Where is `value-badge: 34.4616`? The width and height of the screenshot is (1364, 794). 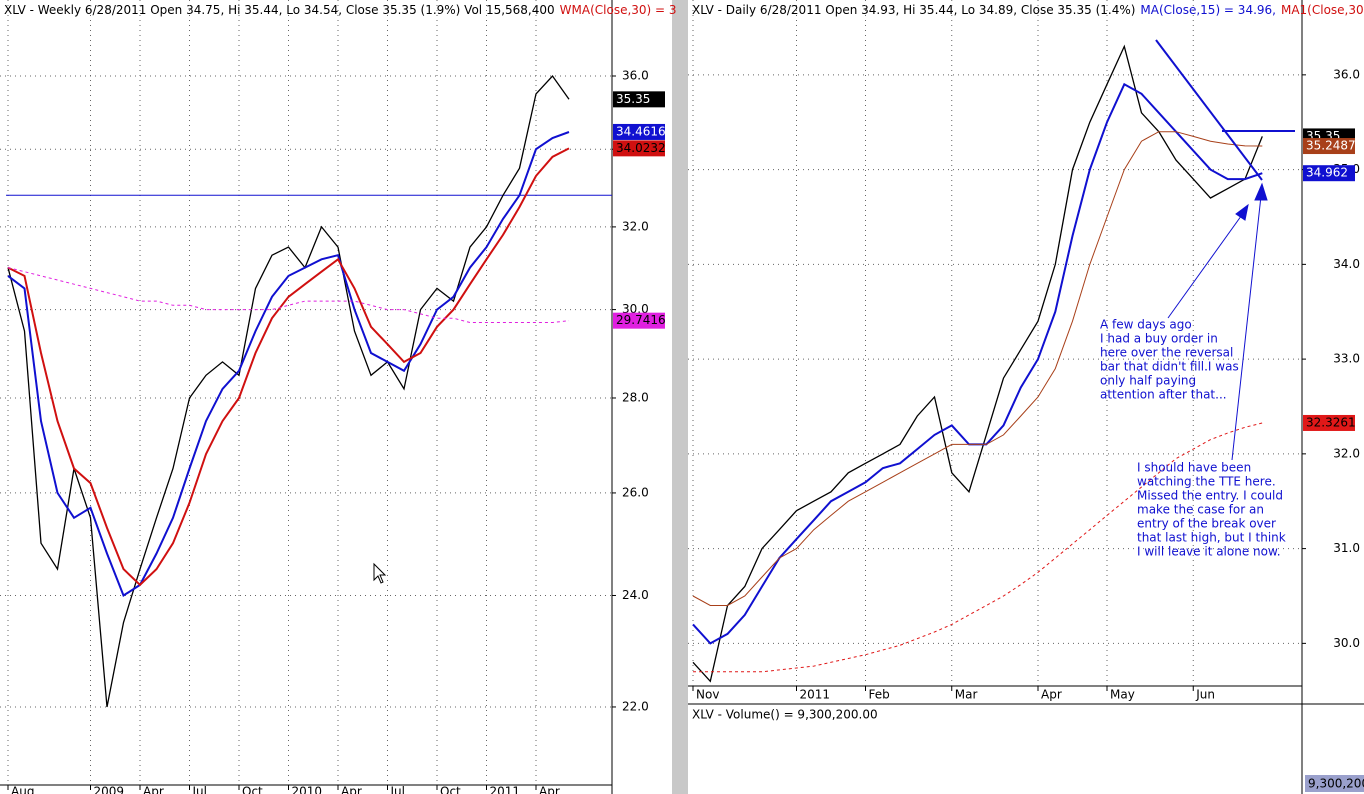 value-badge: 34.4616 is located at coordinates (641, 131).